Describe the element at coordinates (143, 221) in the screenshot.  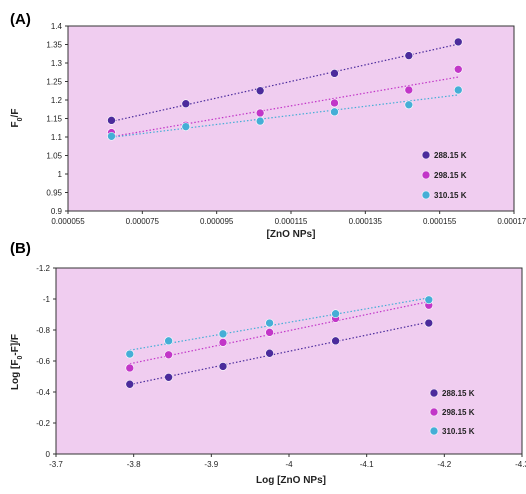
I see `x-tick-label: 0.000075` at that location.